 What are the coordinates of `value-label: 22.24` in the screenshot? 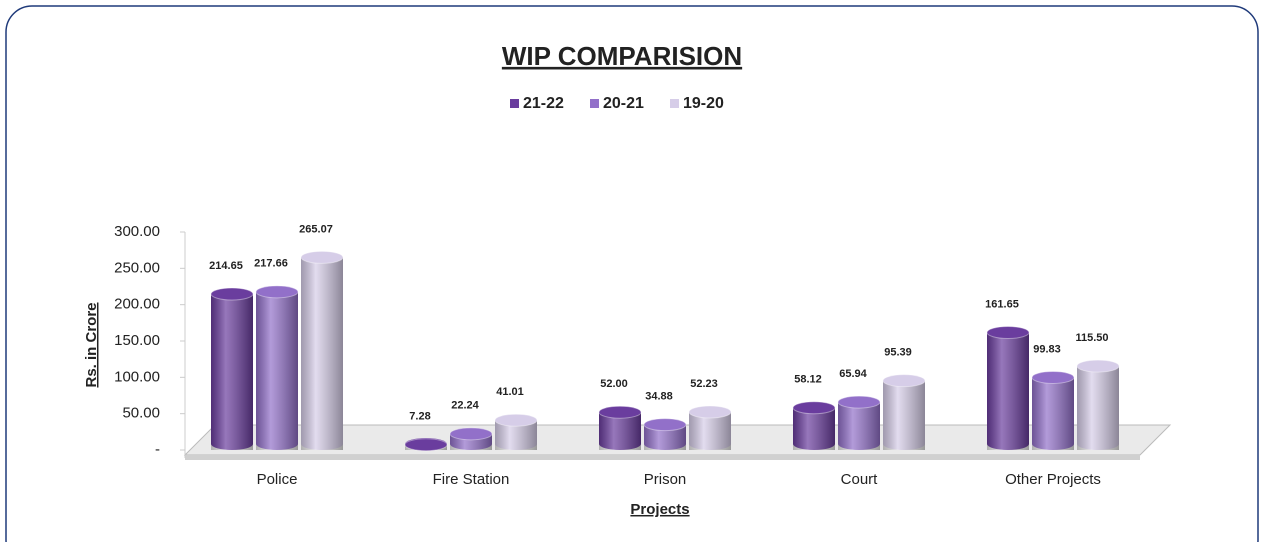 It's located at (465, 406).